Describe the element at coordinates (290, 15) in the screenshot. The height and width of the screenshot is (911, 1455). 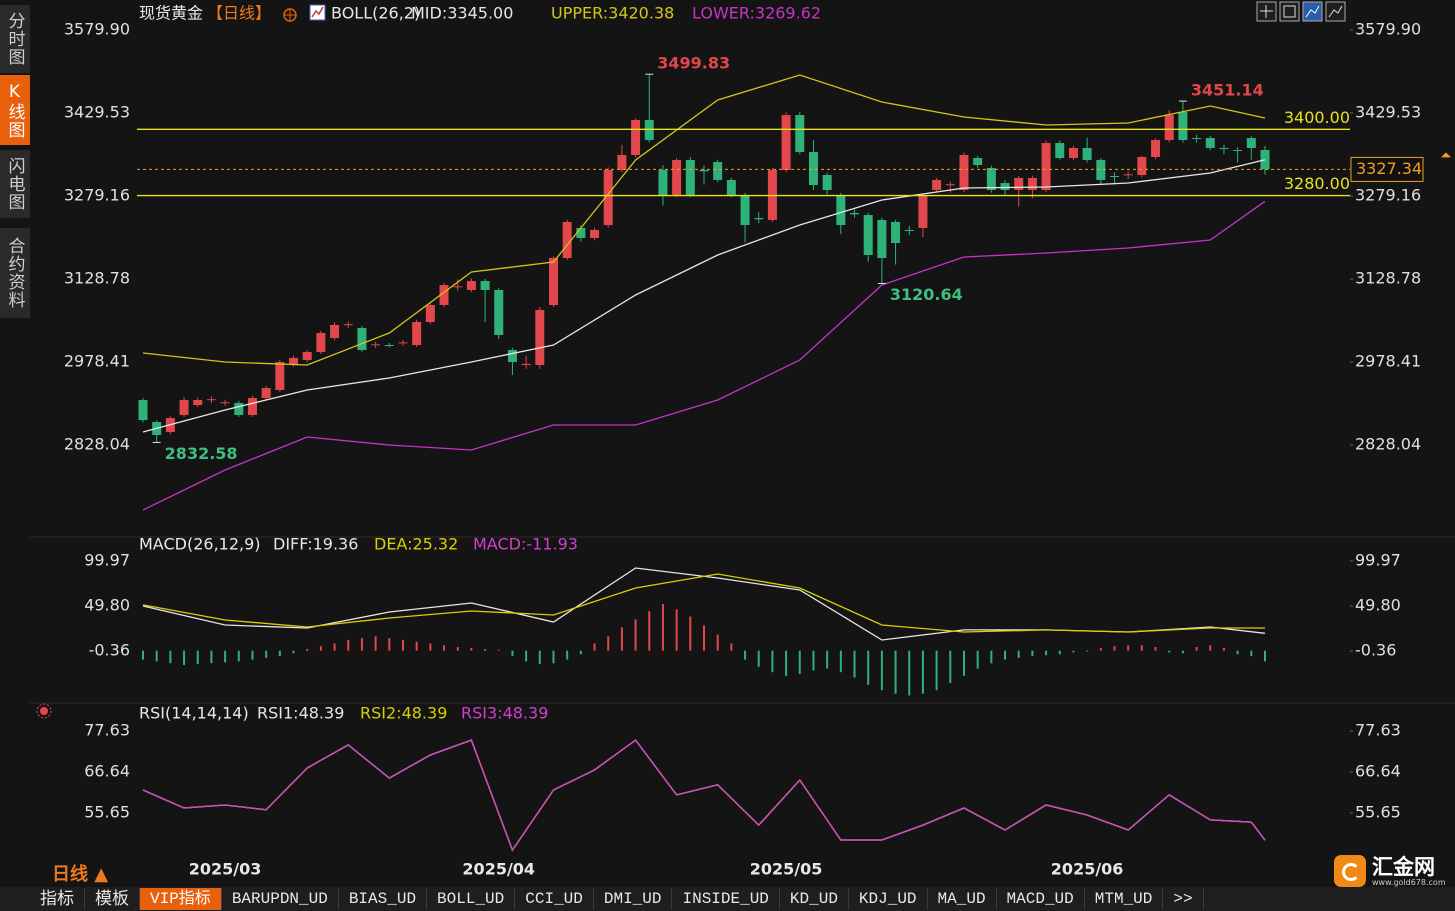
I see `add-icon` at that location.